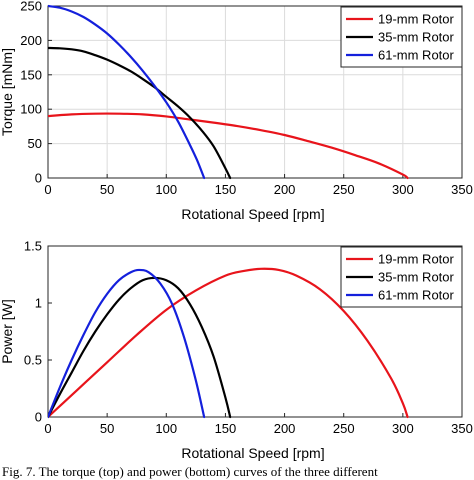 Image resolution: width=474 pixels, height=480 pixels. I want to click on y-tick-label: 1, so click(38, 303).